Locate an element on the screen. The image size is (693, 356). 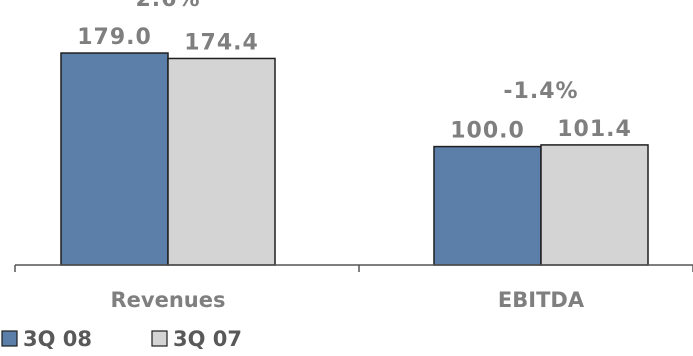
legend-label-3q-07: 3Q 07 is located at coordinates (207, 339).